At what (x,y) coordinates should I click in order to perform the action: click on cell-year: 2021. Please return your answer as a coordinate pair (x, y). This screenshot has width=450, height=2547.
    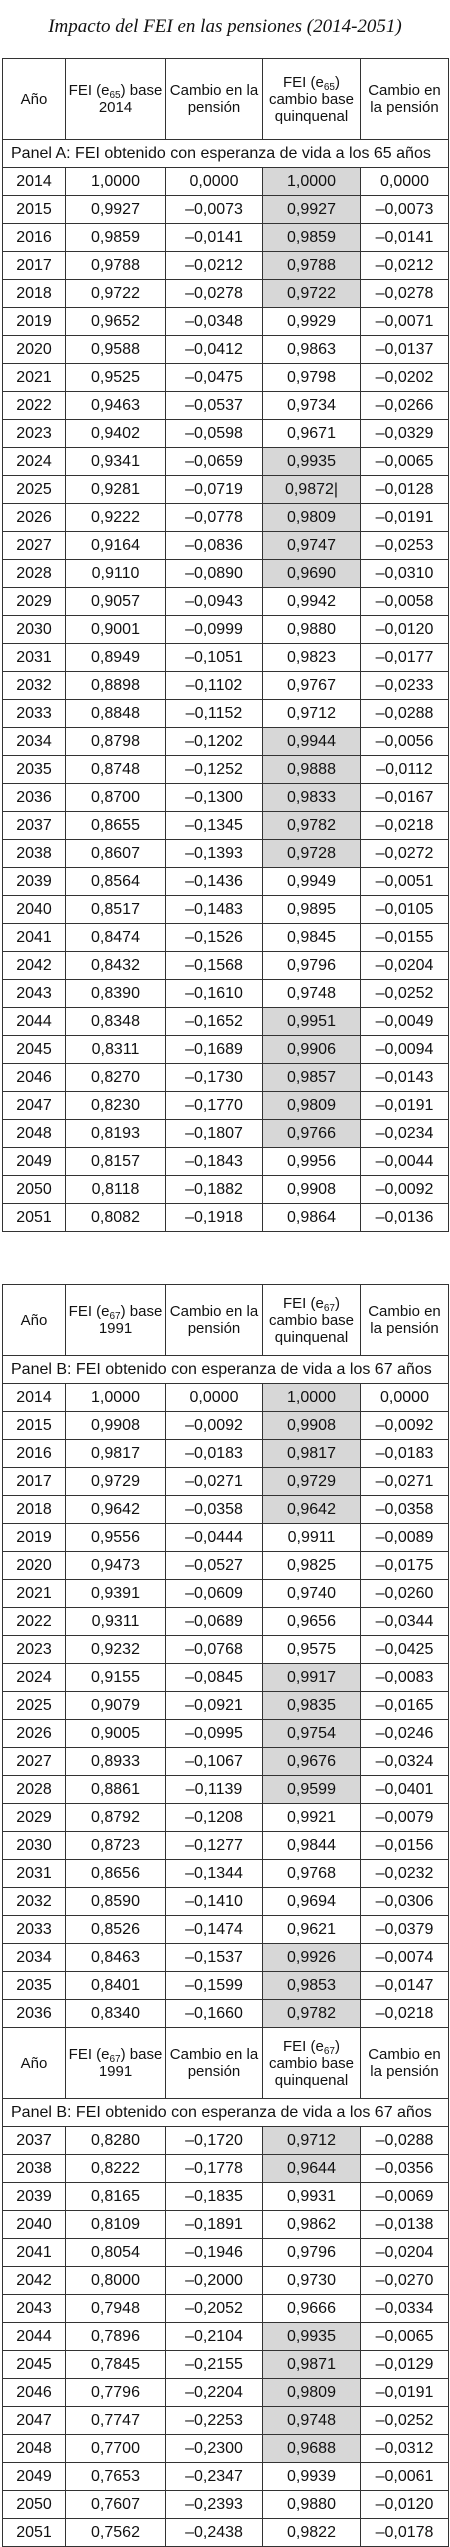
    Looking at the image, I should click on (34, 377).